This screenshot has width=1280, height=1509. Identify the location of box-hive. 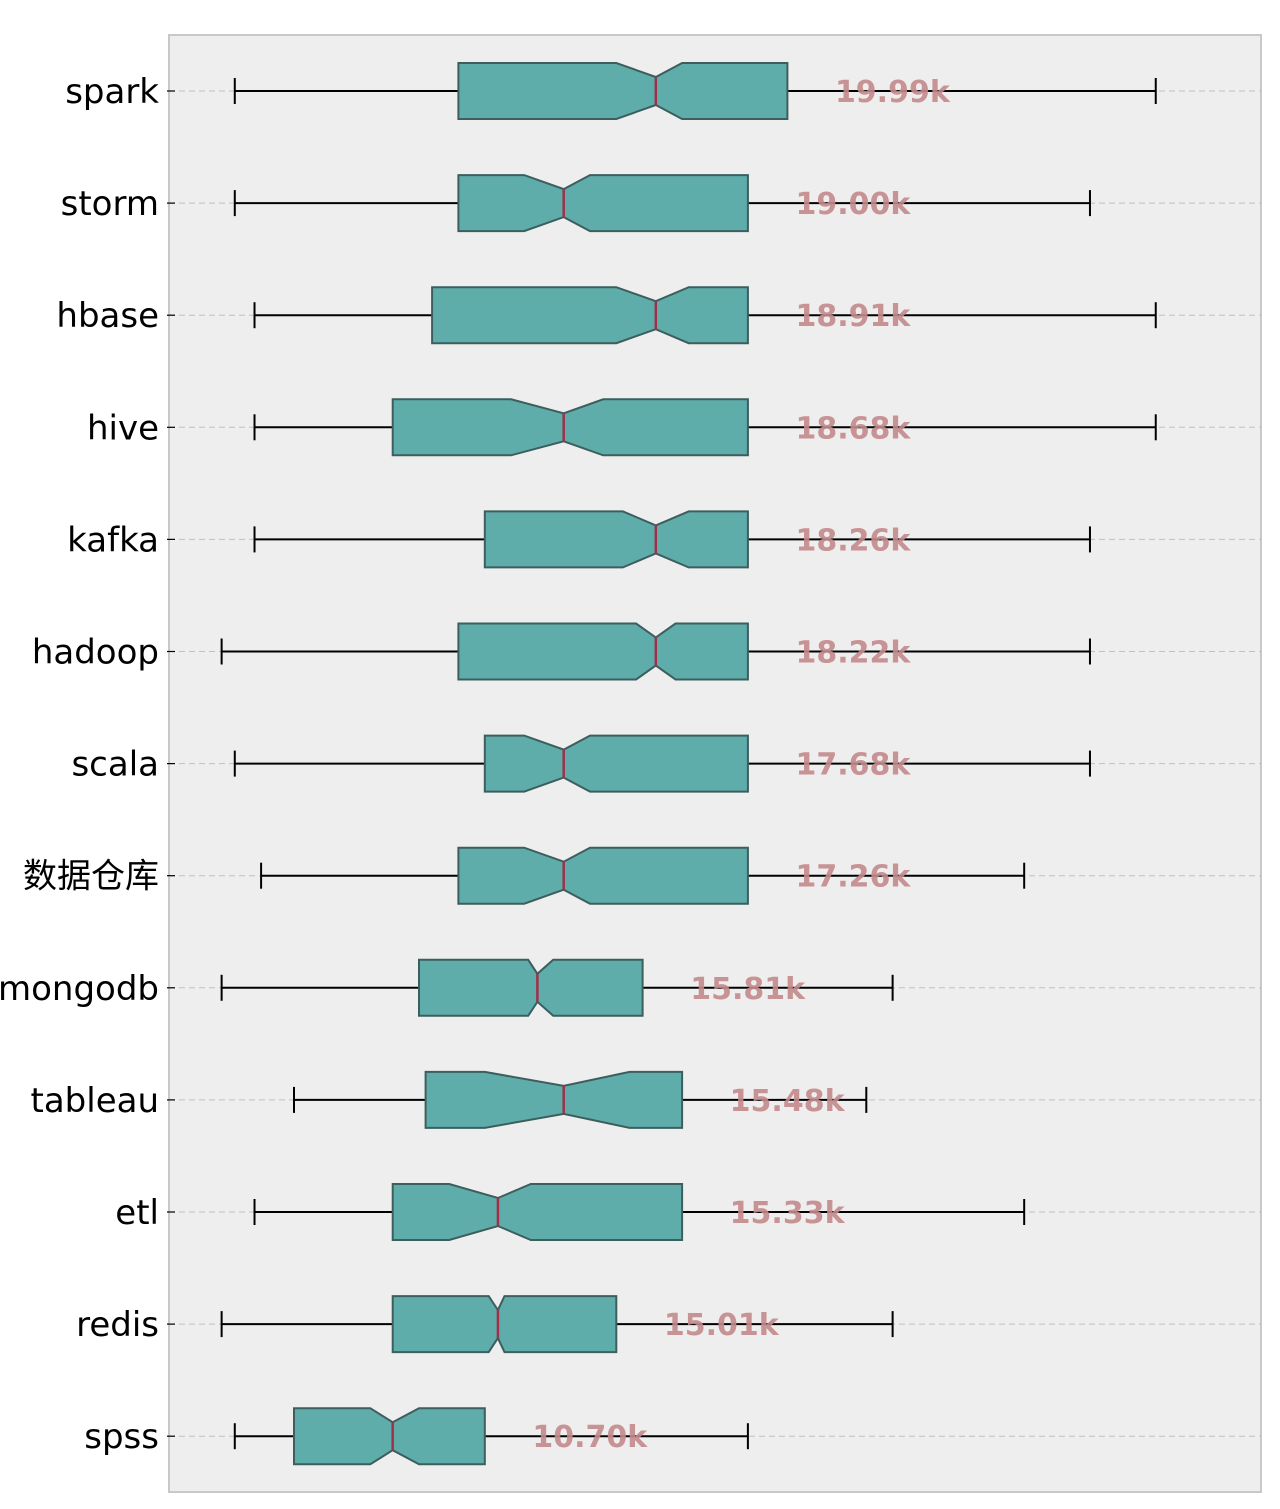
(705, 427).